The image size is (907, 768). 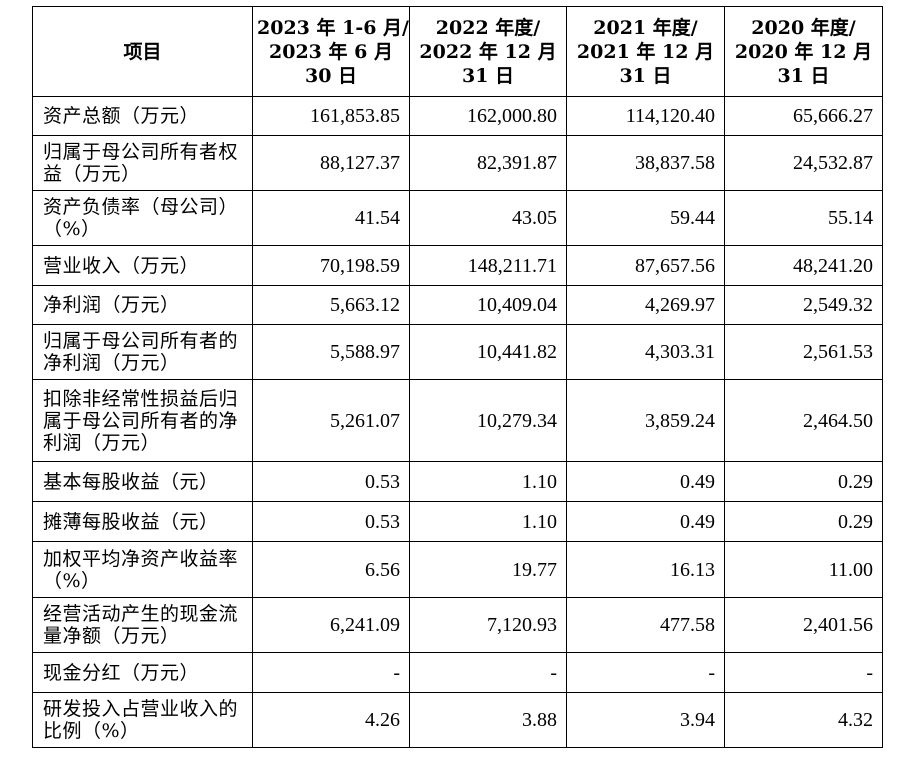 What do you see at coordinates (331, 75) in the screenshot?
I see `header-line: 30 日` at bounding box center [331, 75].